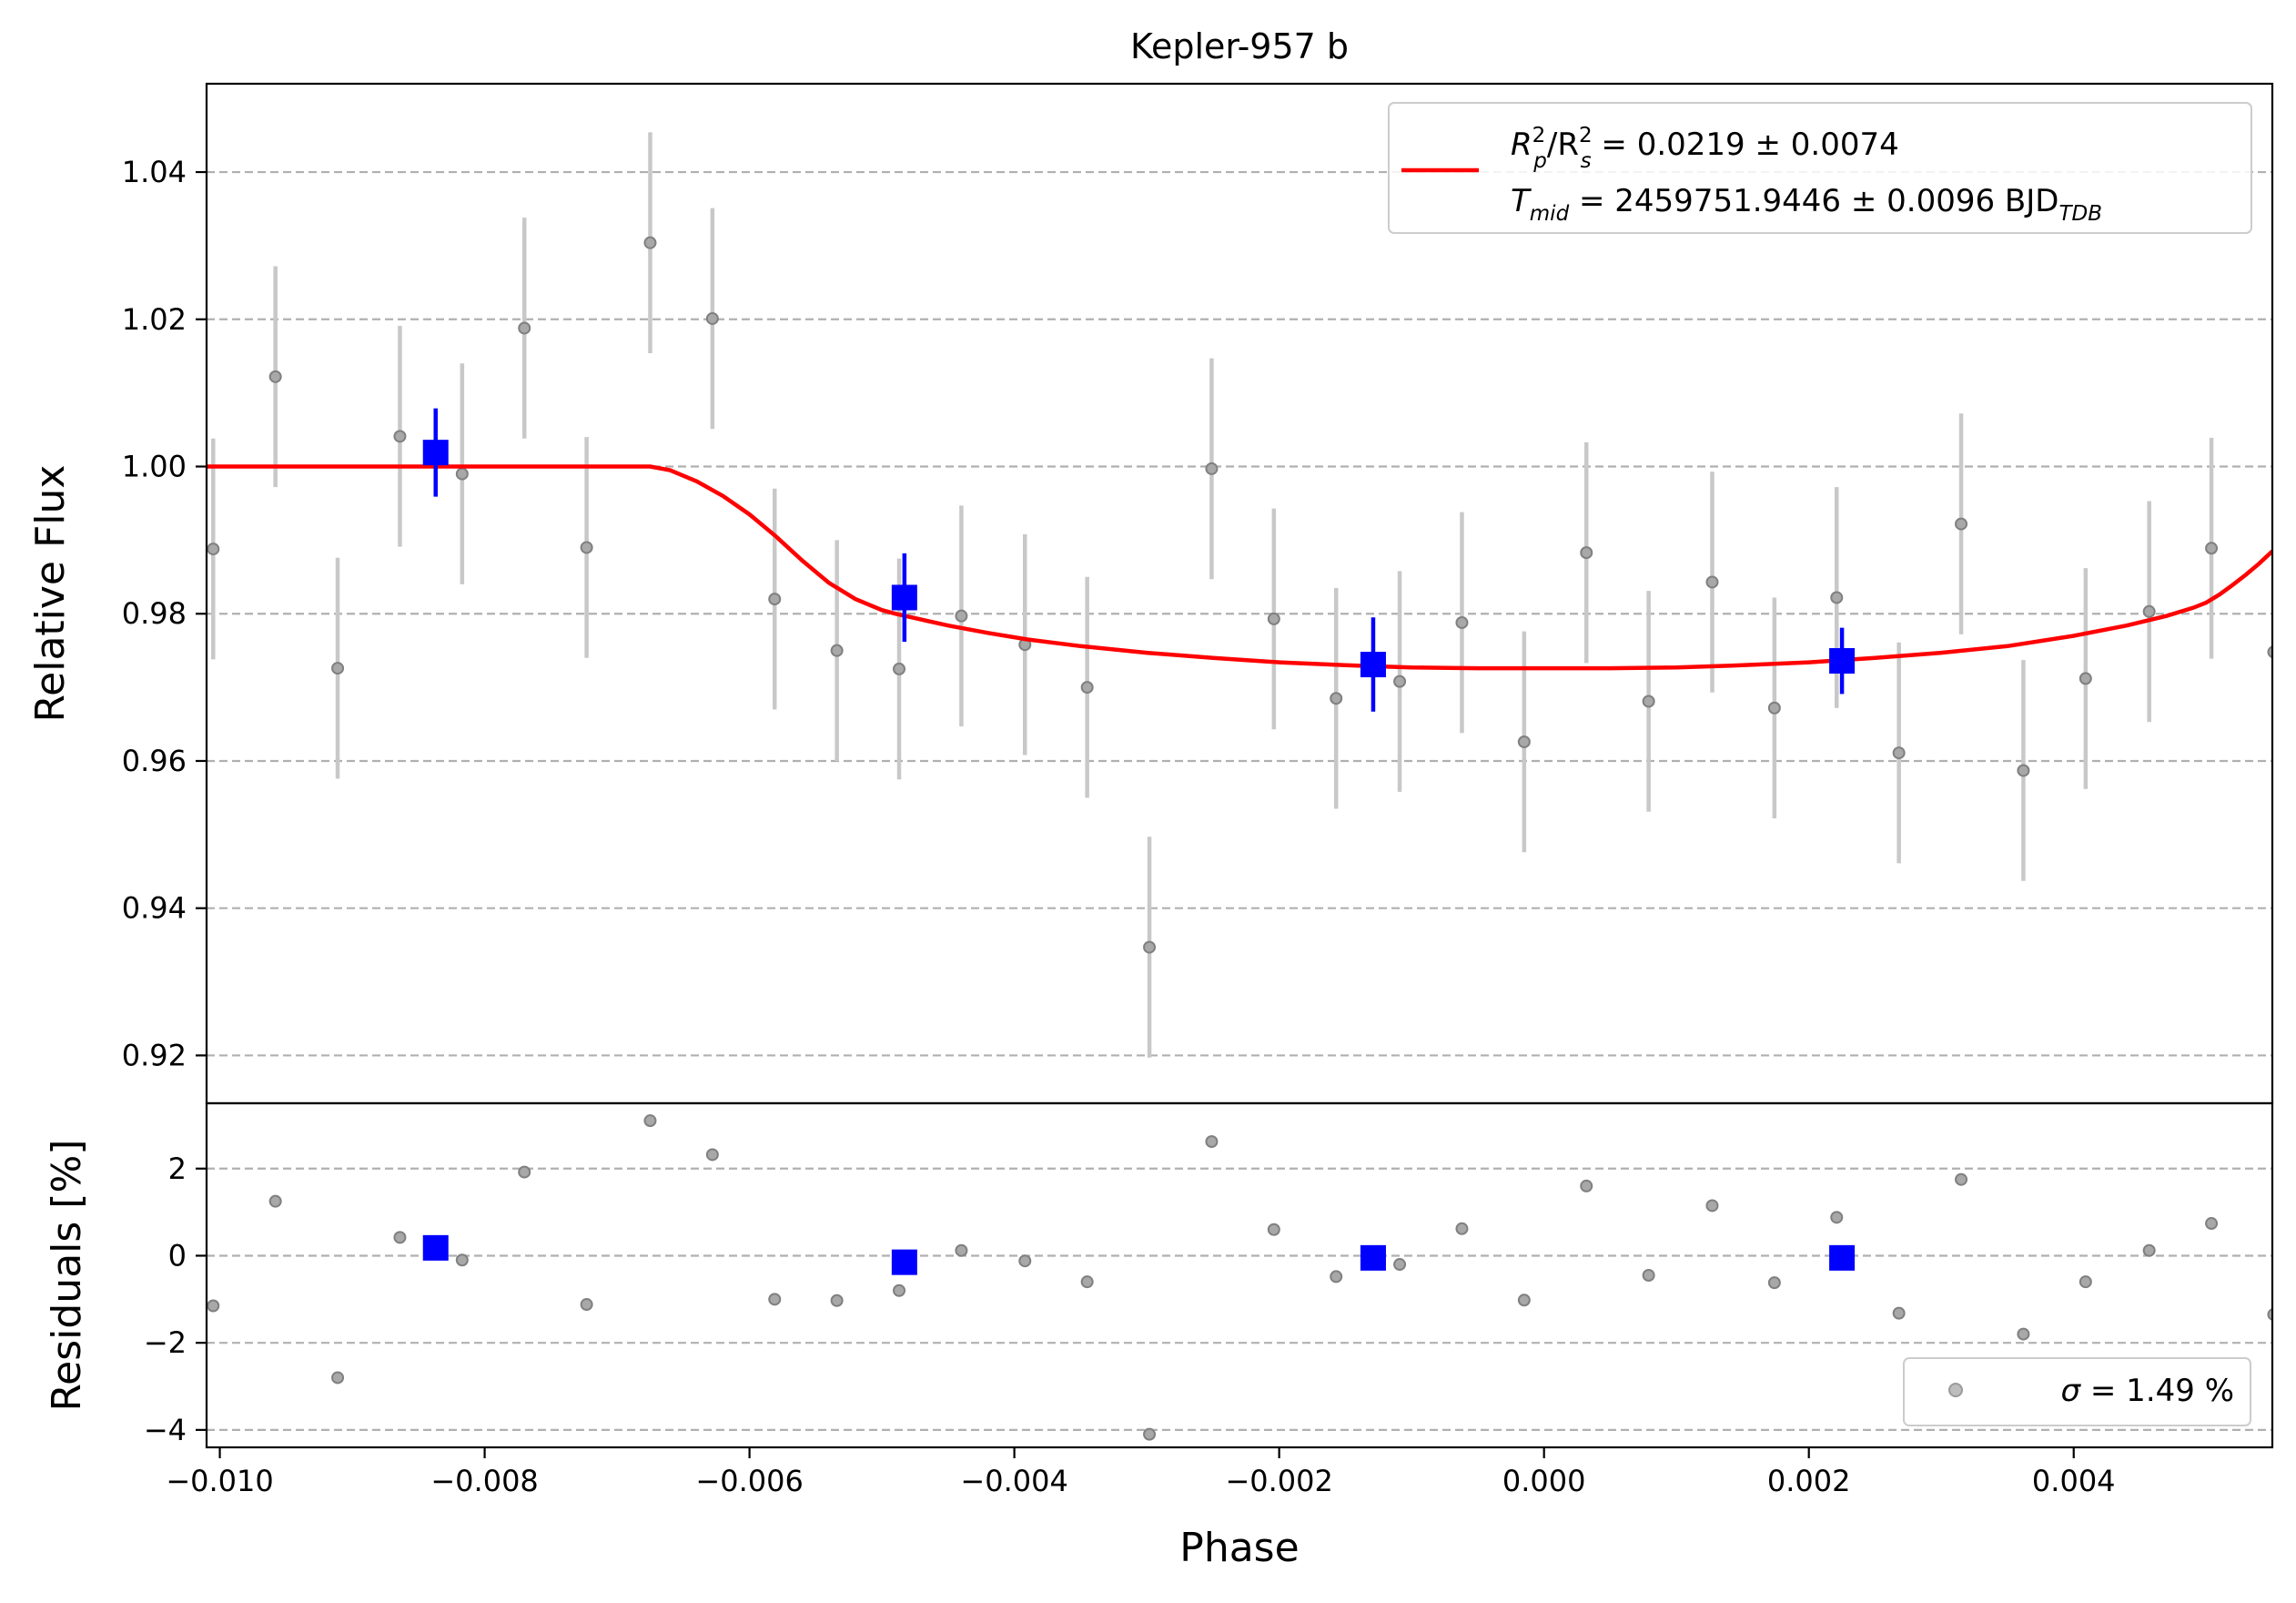  What do you see at coordinates (484, 1481) in the screenshot?
I see `phase-x-tick-label: −0.008` at bounding box center [484, 1481].